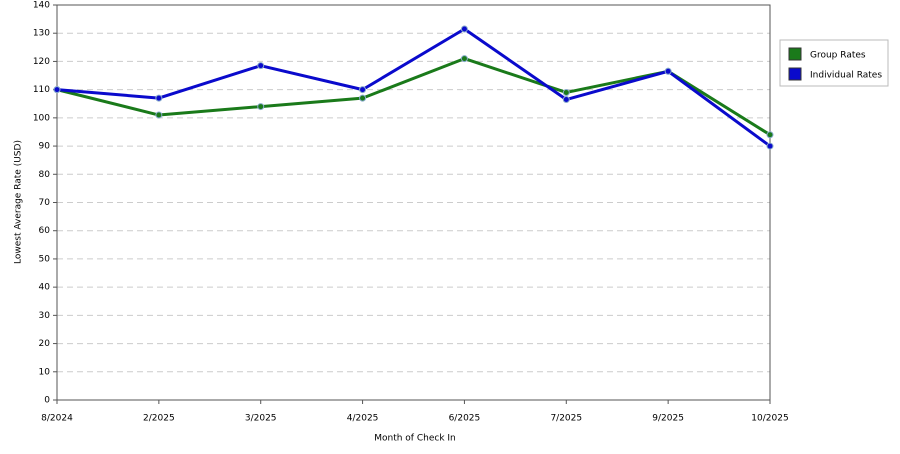 This screenshot has width=900, height=454. I want to click on y-tick-label: 70, so click(45, 203).